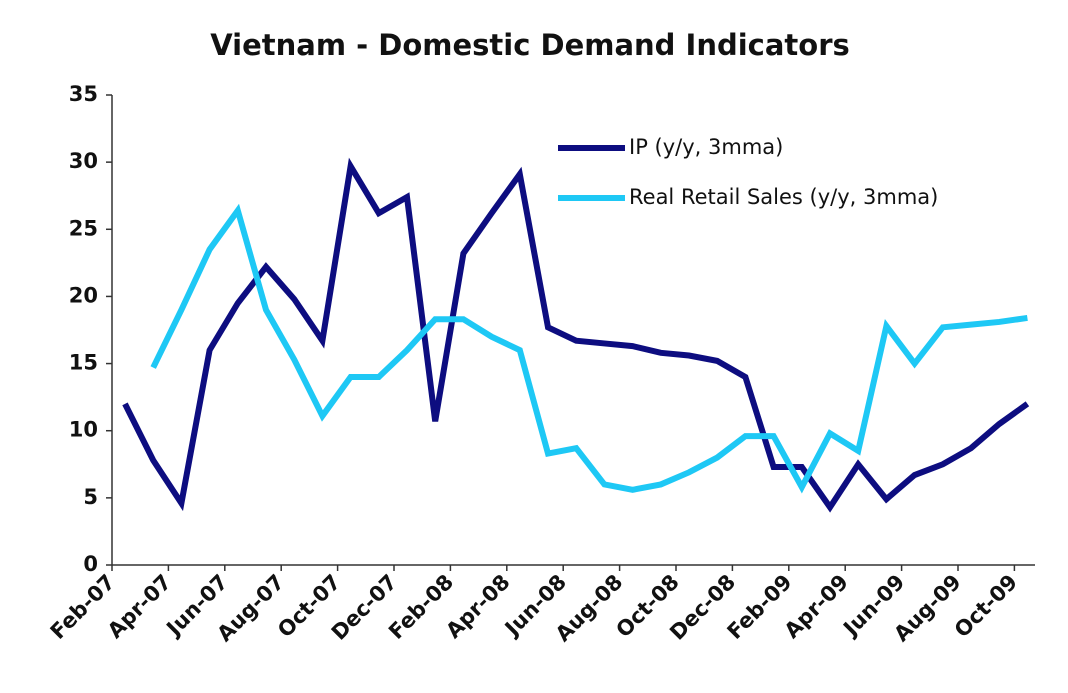  I want to click on legend-label: Real Retail Sales (y/y, 3mma), so click(783, 197).